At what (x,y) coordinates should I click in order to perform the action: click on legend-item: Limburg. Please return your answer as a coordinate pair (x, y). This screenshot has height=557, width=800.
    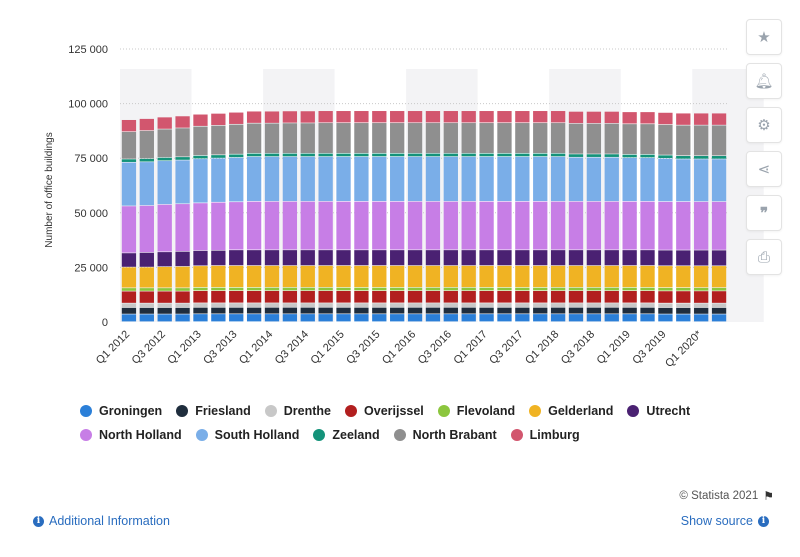
    Looking at the image, I should click on (545, 435).